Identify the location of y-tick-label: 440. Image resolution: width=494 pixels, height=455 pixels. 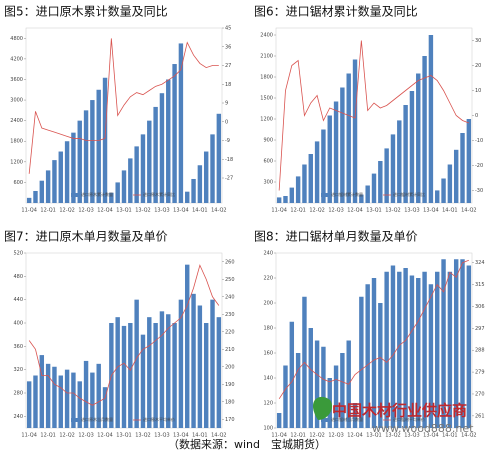
(18, 300).